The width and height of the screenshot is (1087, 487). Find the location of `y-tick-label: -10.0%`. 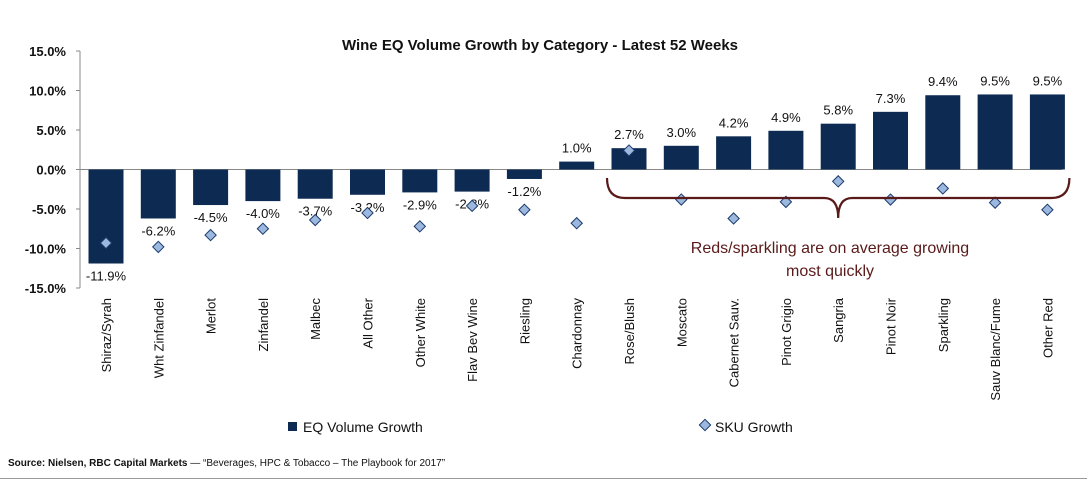

y-tick-label: -10.0% is located at coordinates (46, 249).